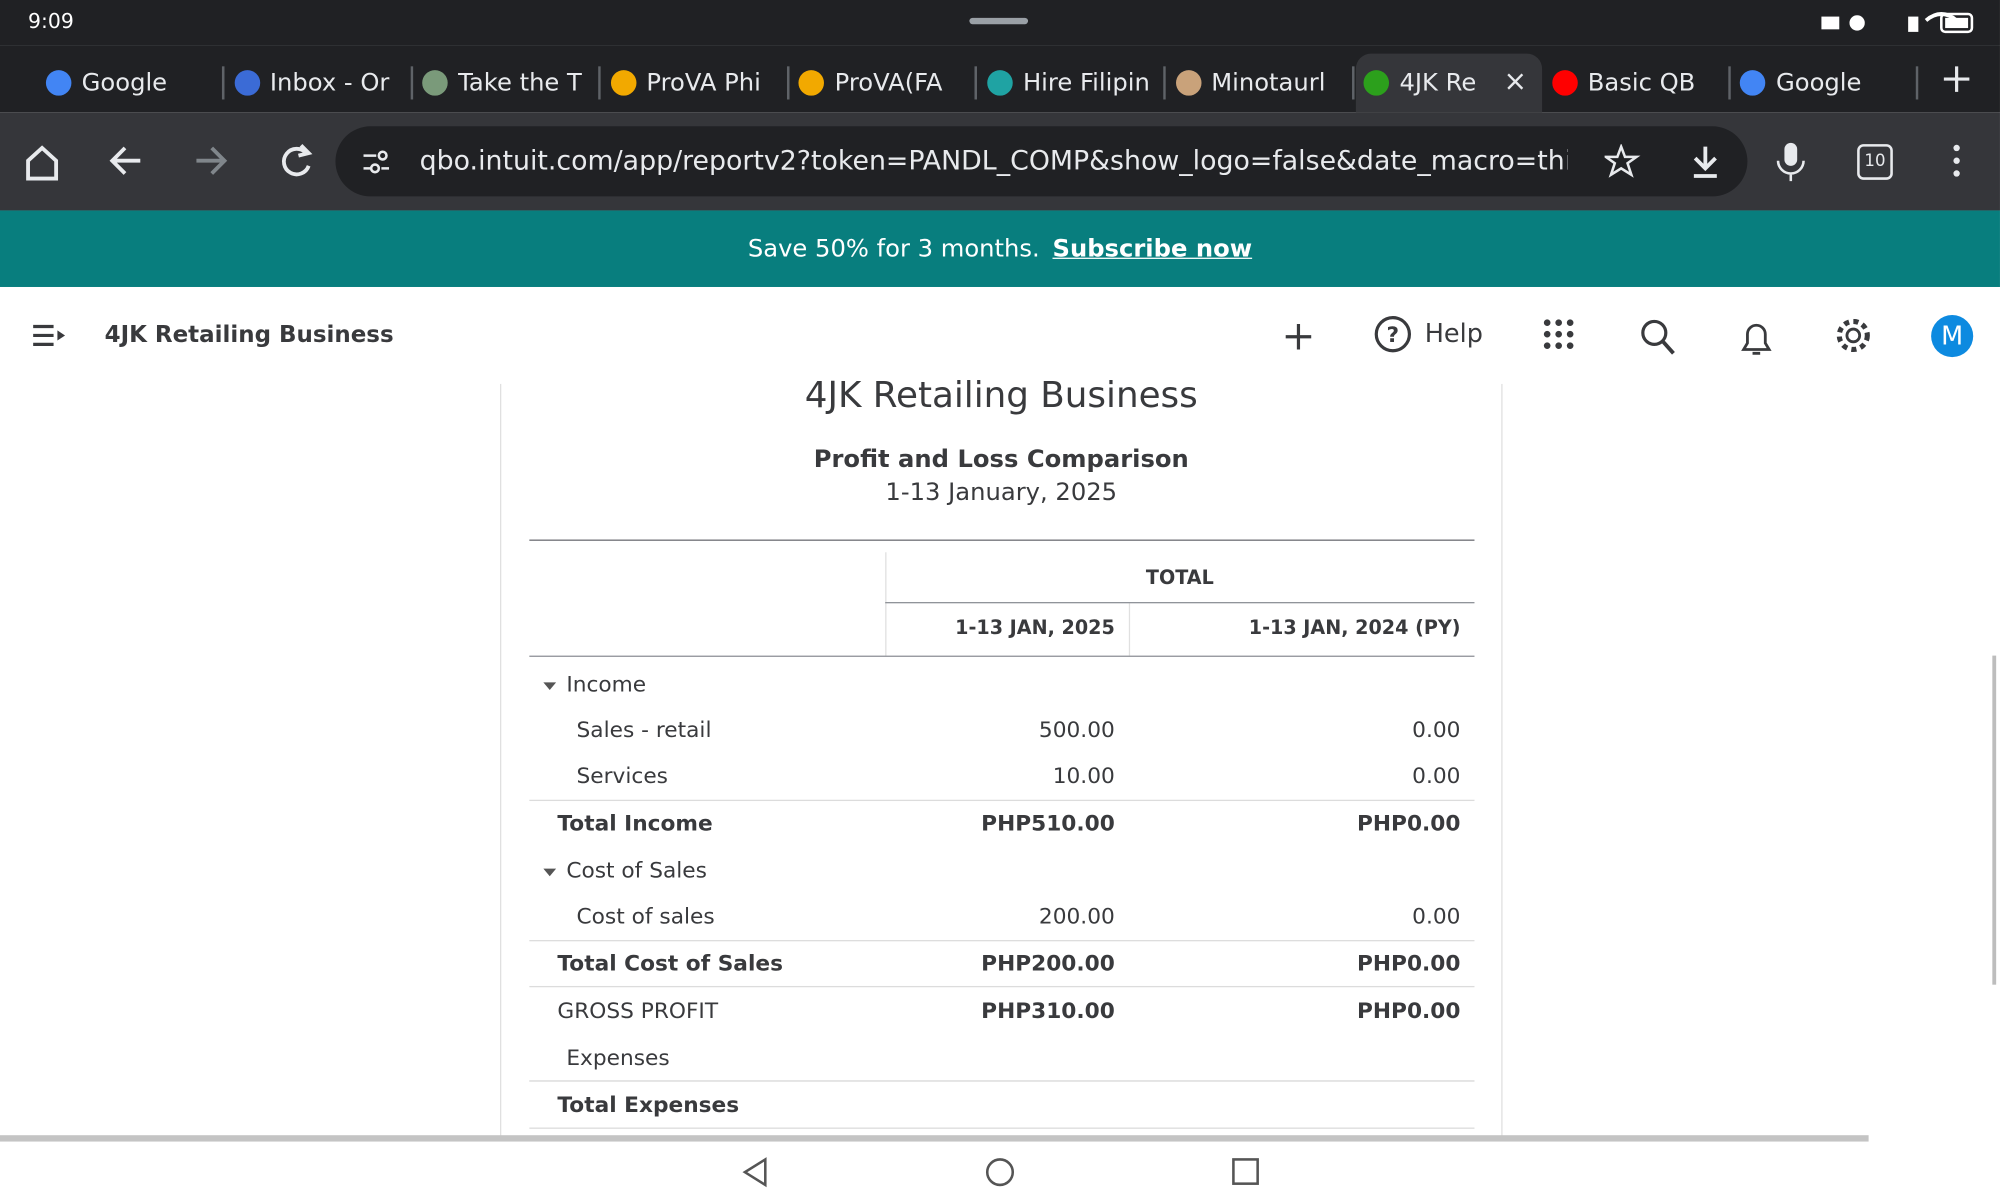 This screenshot has height=1200, width=2000. I want to click on tab: ProVA(FA, so click(884, 83).